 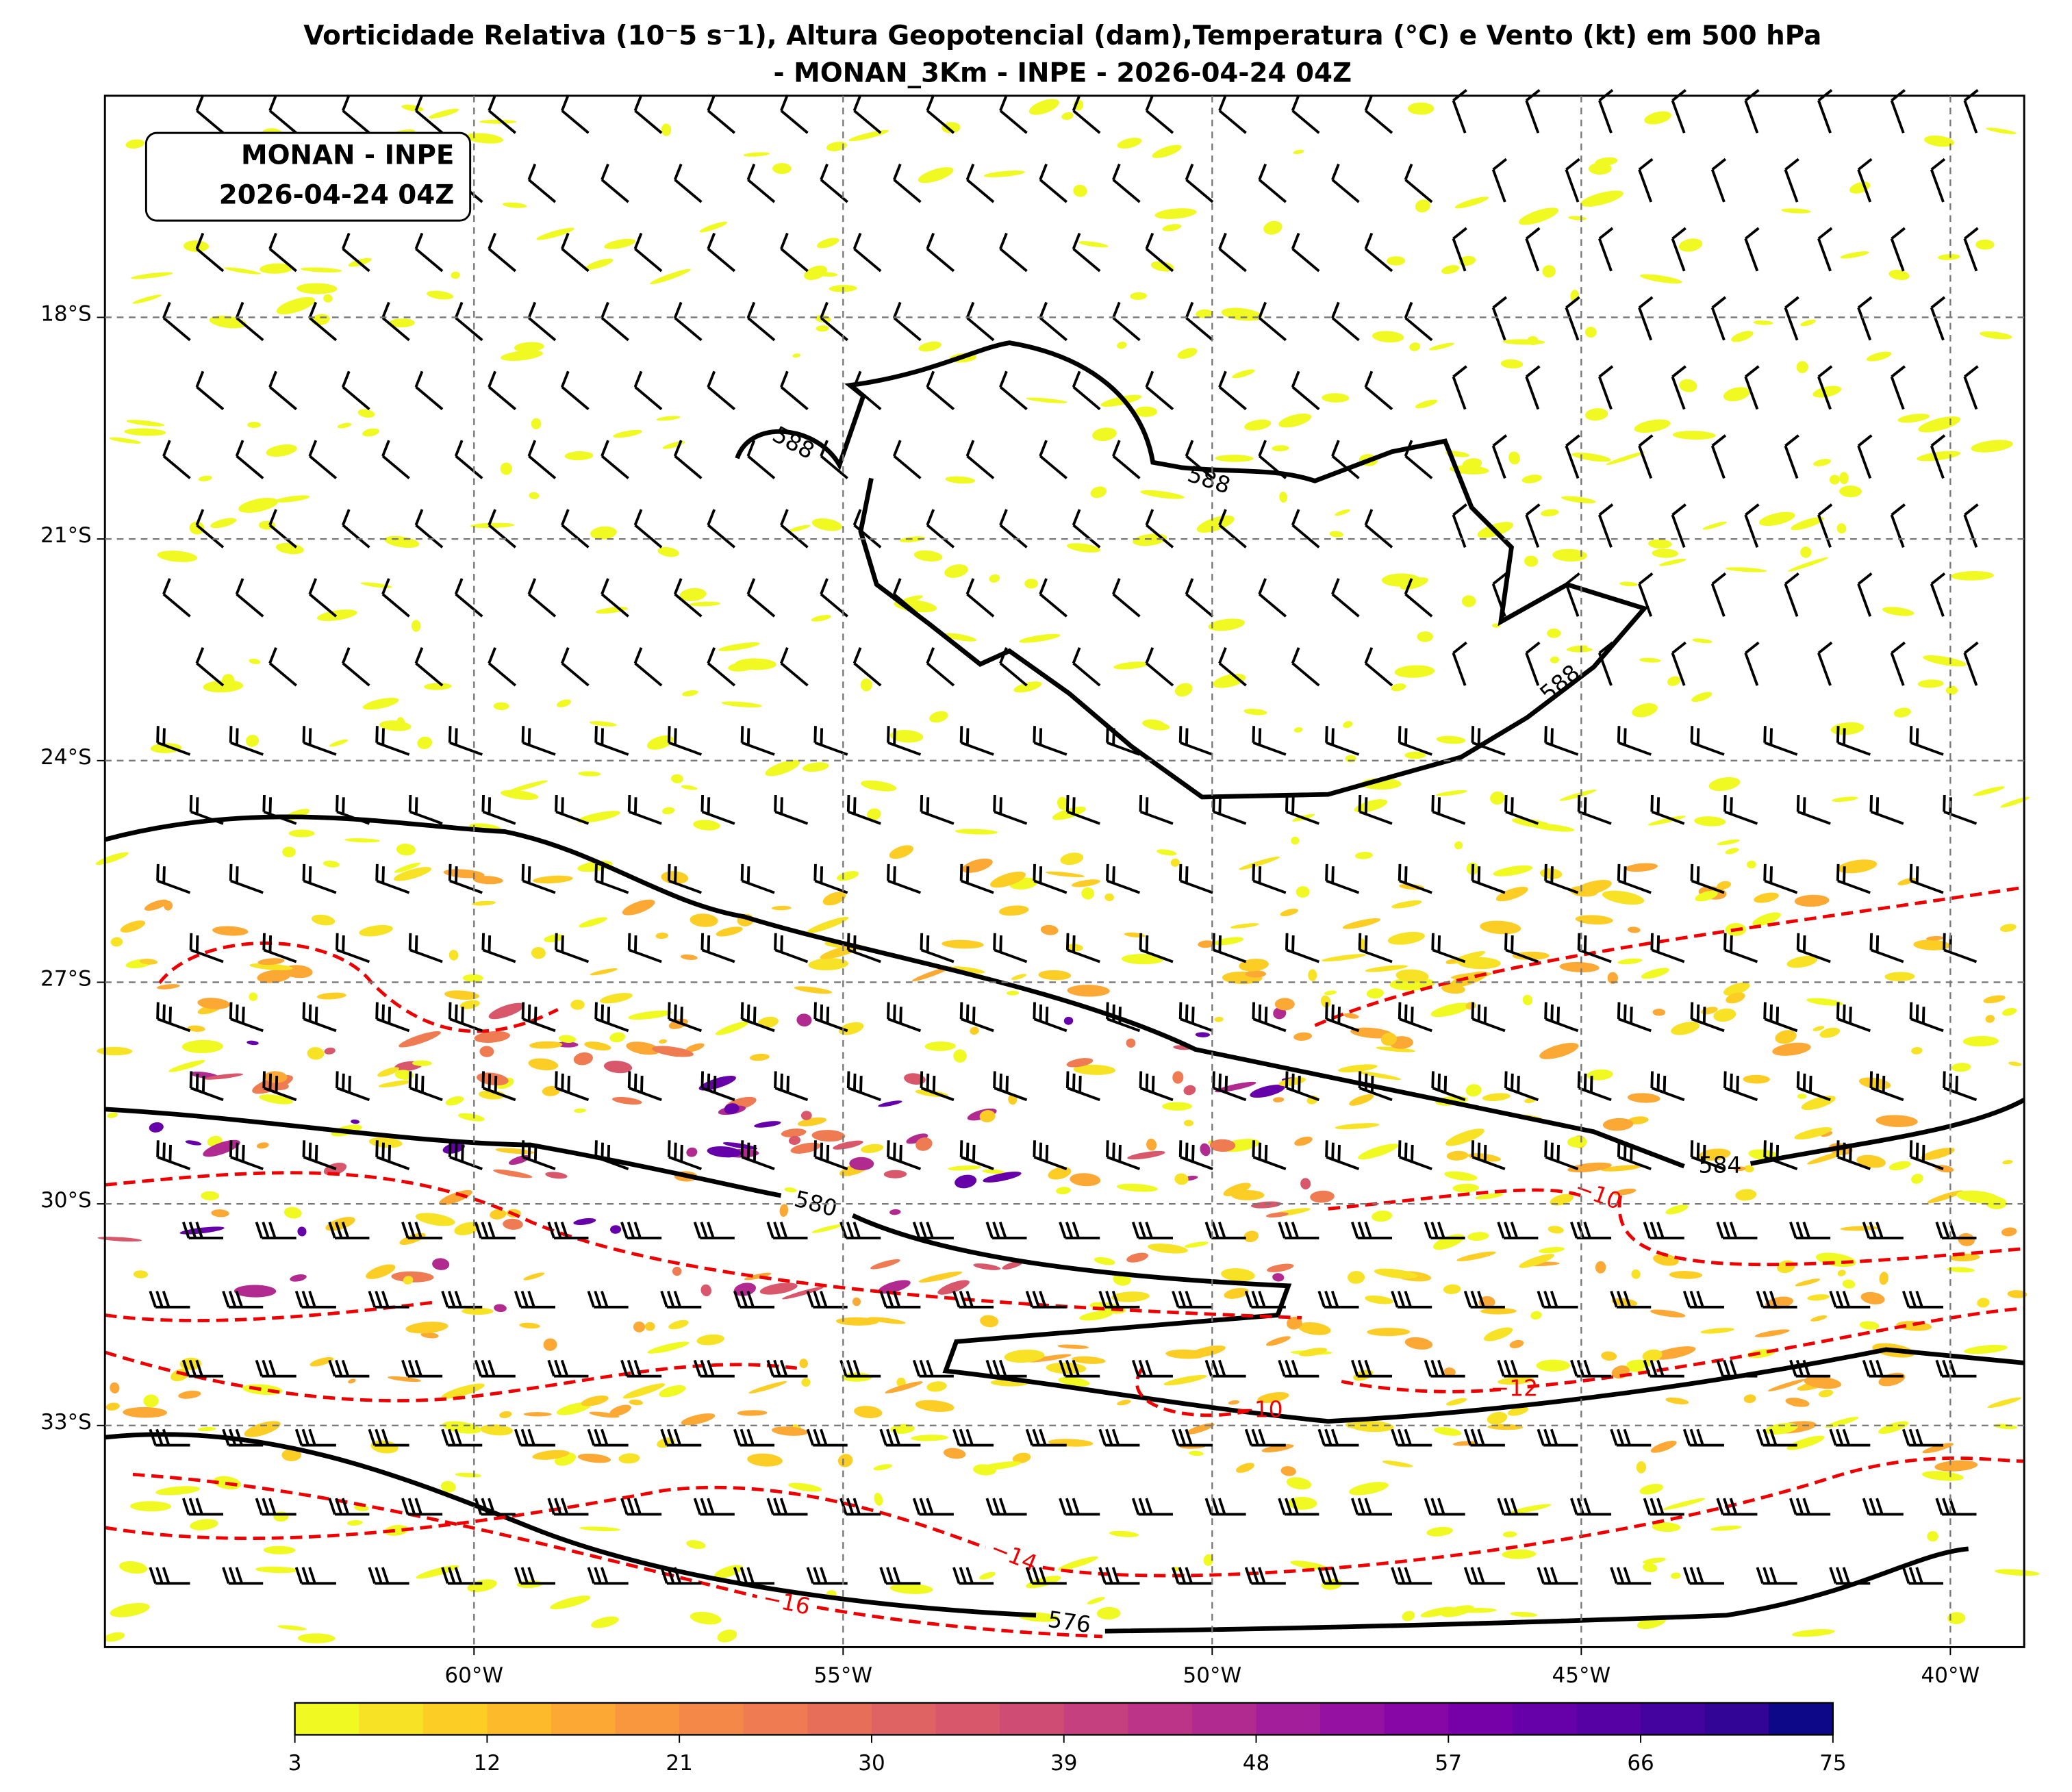 I want to click on colorbar-tick-label: 66, so click(x=1640, y=1763).